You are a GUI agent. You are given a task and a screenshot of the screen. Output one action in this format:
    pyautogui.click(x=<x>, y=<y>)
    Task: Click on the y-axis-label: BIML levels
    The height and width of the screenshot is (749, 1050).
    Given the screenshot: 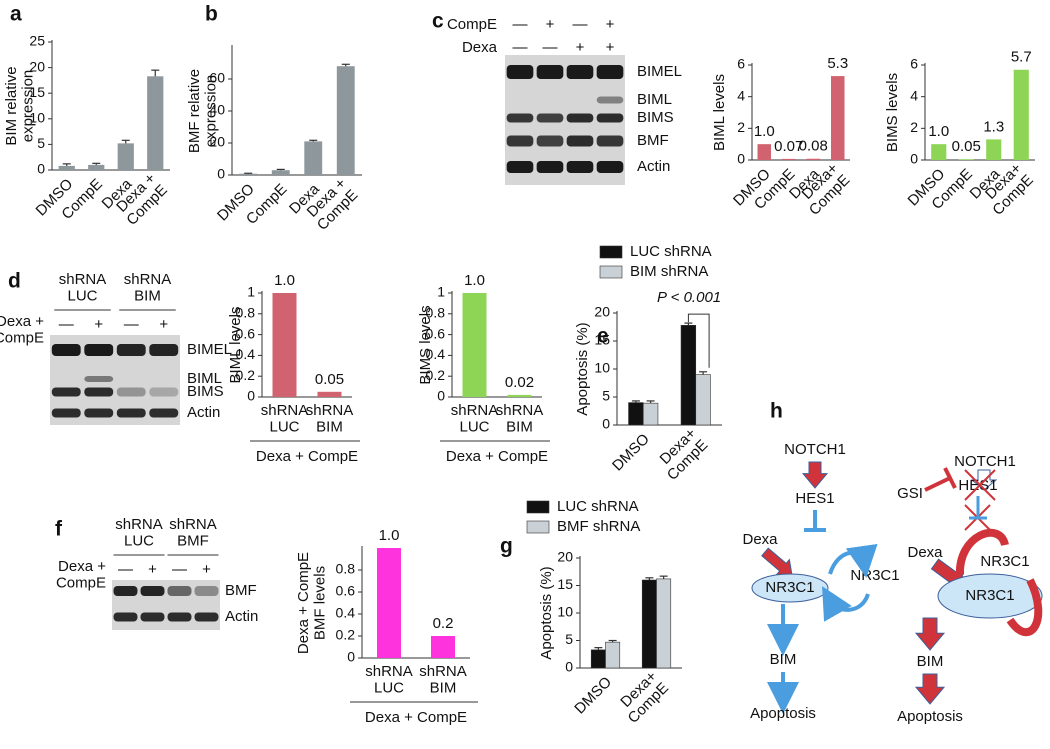 What is the action you would take?
    pyautogui.click(x=719, y=112)
    